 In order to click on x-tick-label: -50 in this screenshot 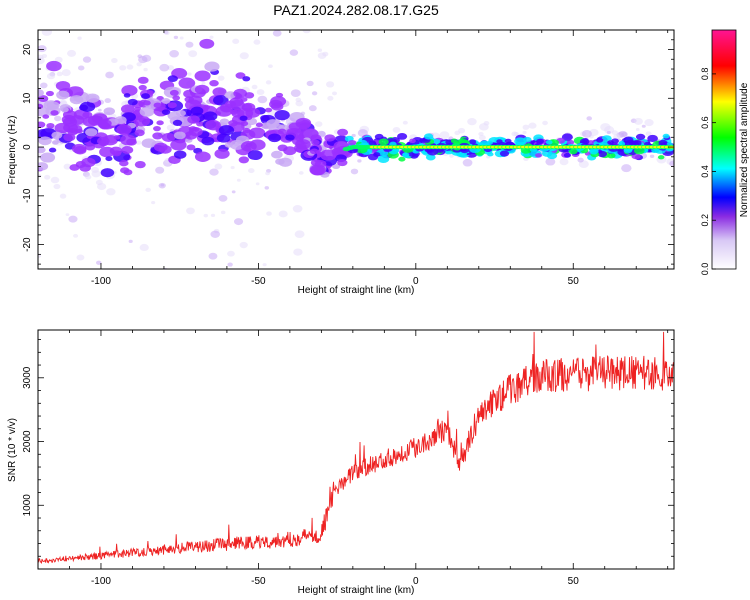, I will do `click(258, 281)`.